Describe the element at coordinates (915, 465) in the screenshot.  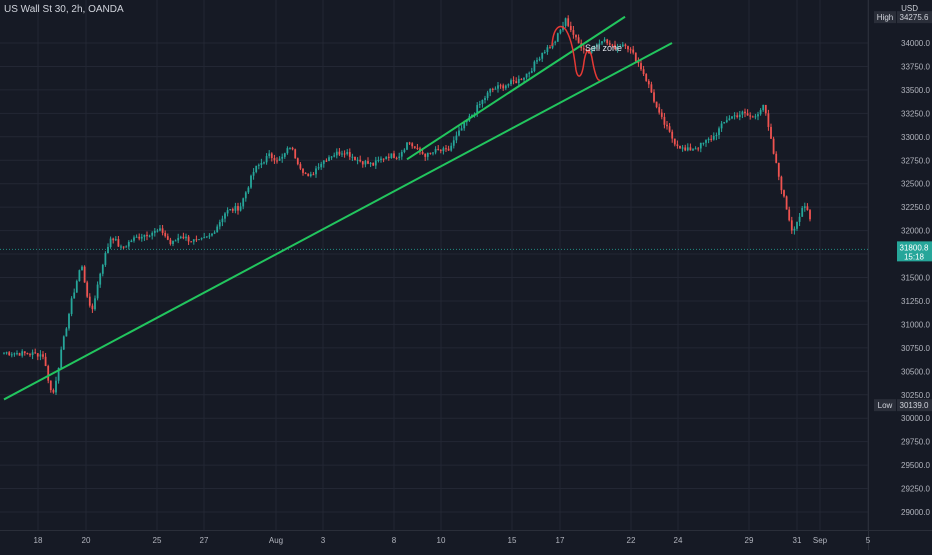
I see `y-tick-label: 29500.0` at that location.